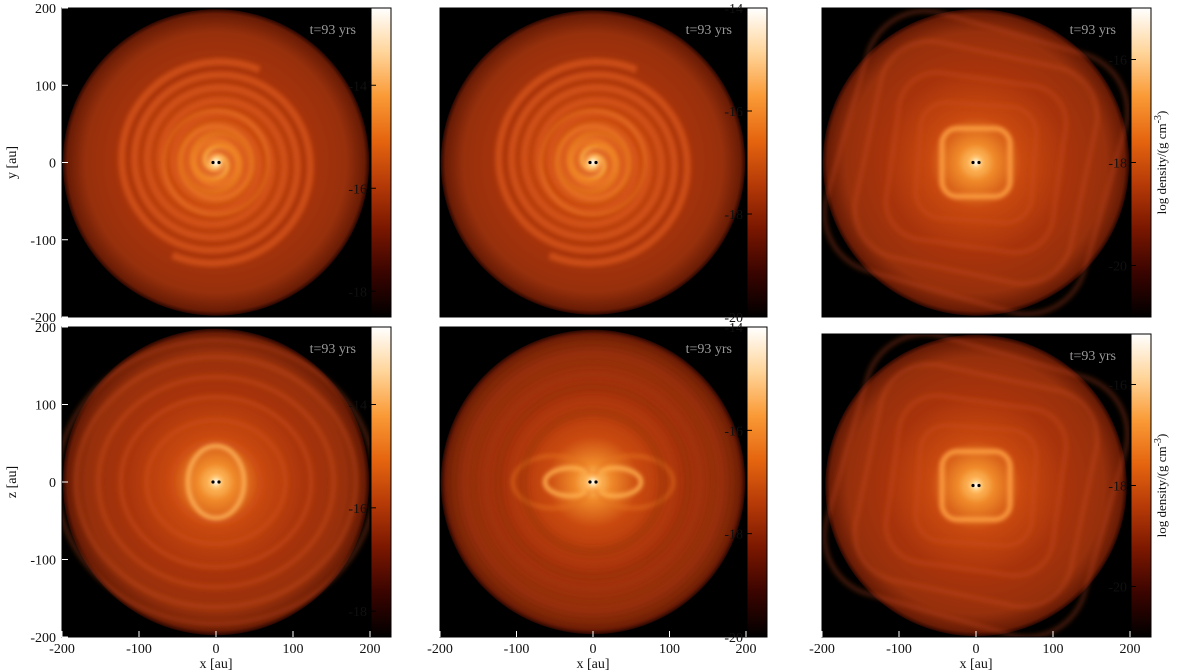 The image size is (1200, 672). I want to click on panel-top-right: t=93 yrs -16 -18 -20 log density/(g cm-3), so click(995, 162).